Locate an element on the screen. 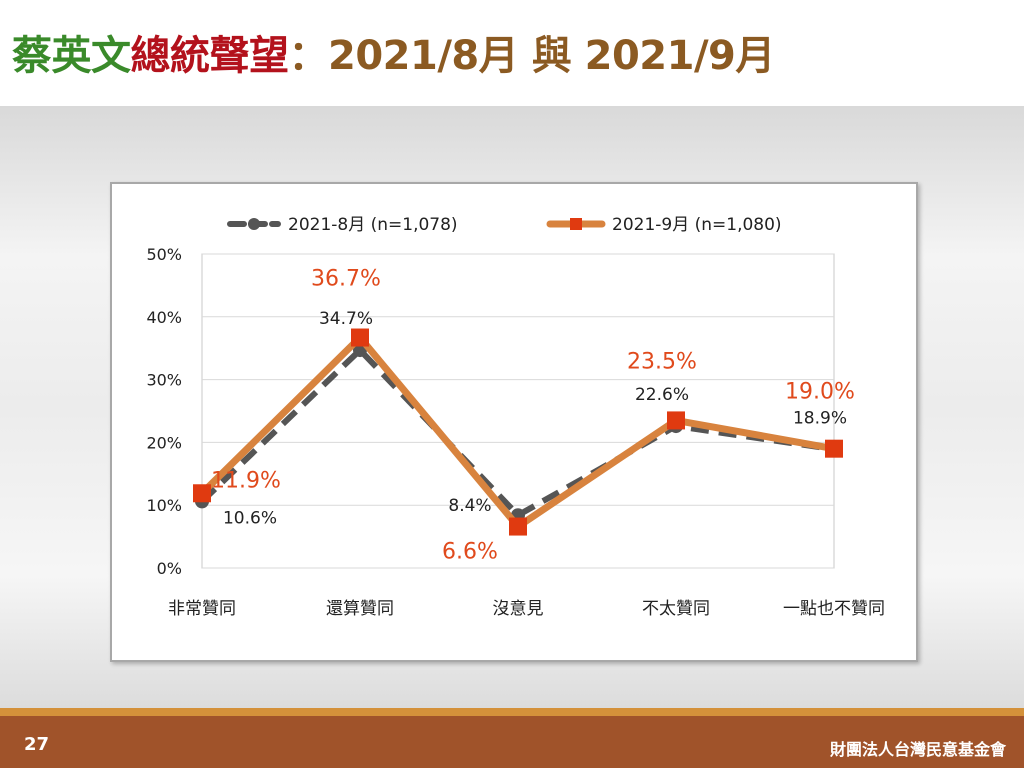 The height and width of the screenshot is (768, 1024). organization-name: 財團法人台灣民意基金會 is located at coordinates (917, 749).